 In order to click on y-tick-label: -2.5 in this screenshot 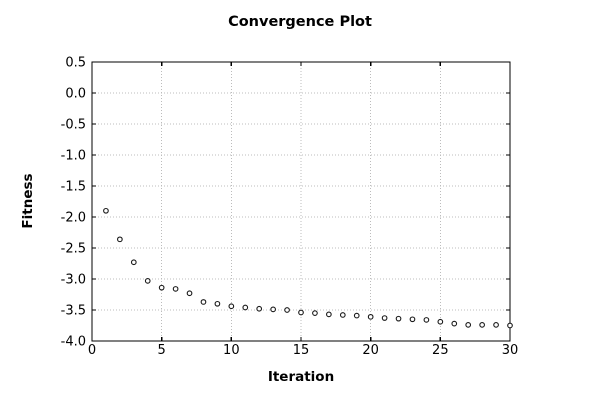, I will do `click(73, 249)`.